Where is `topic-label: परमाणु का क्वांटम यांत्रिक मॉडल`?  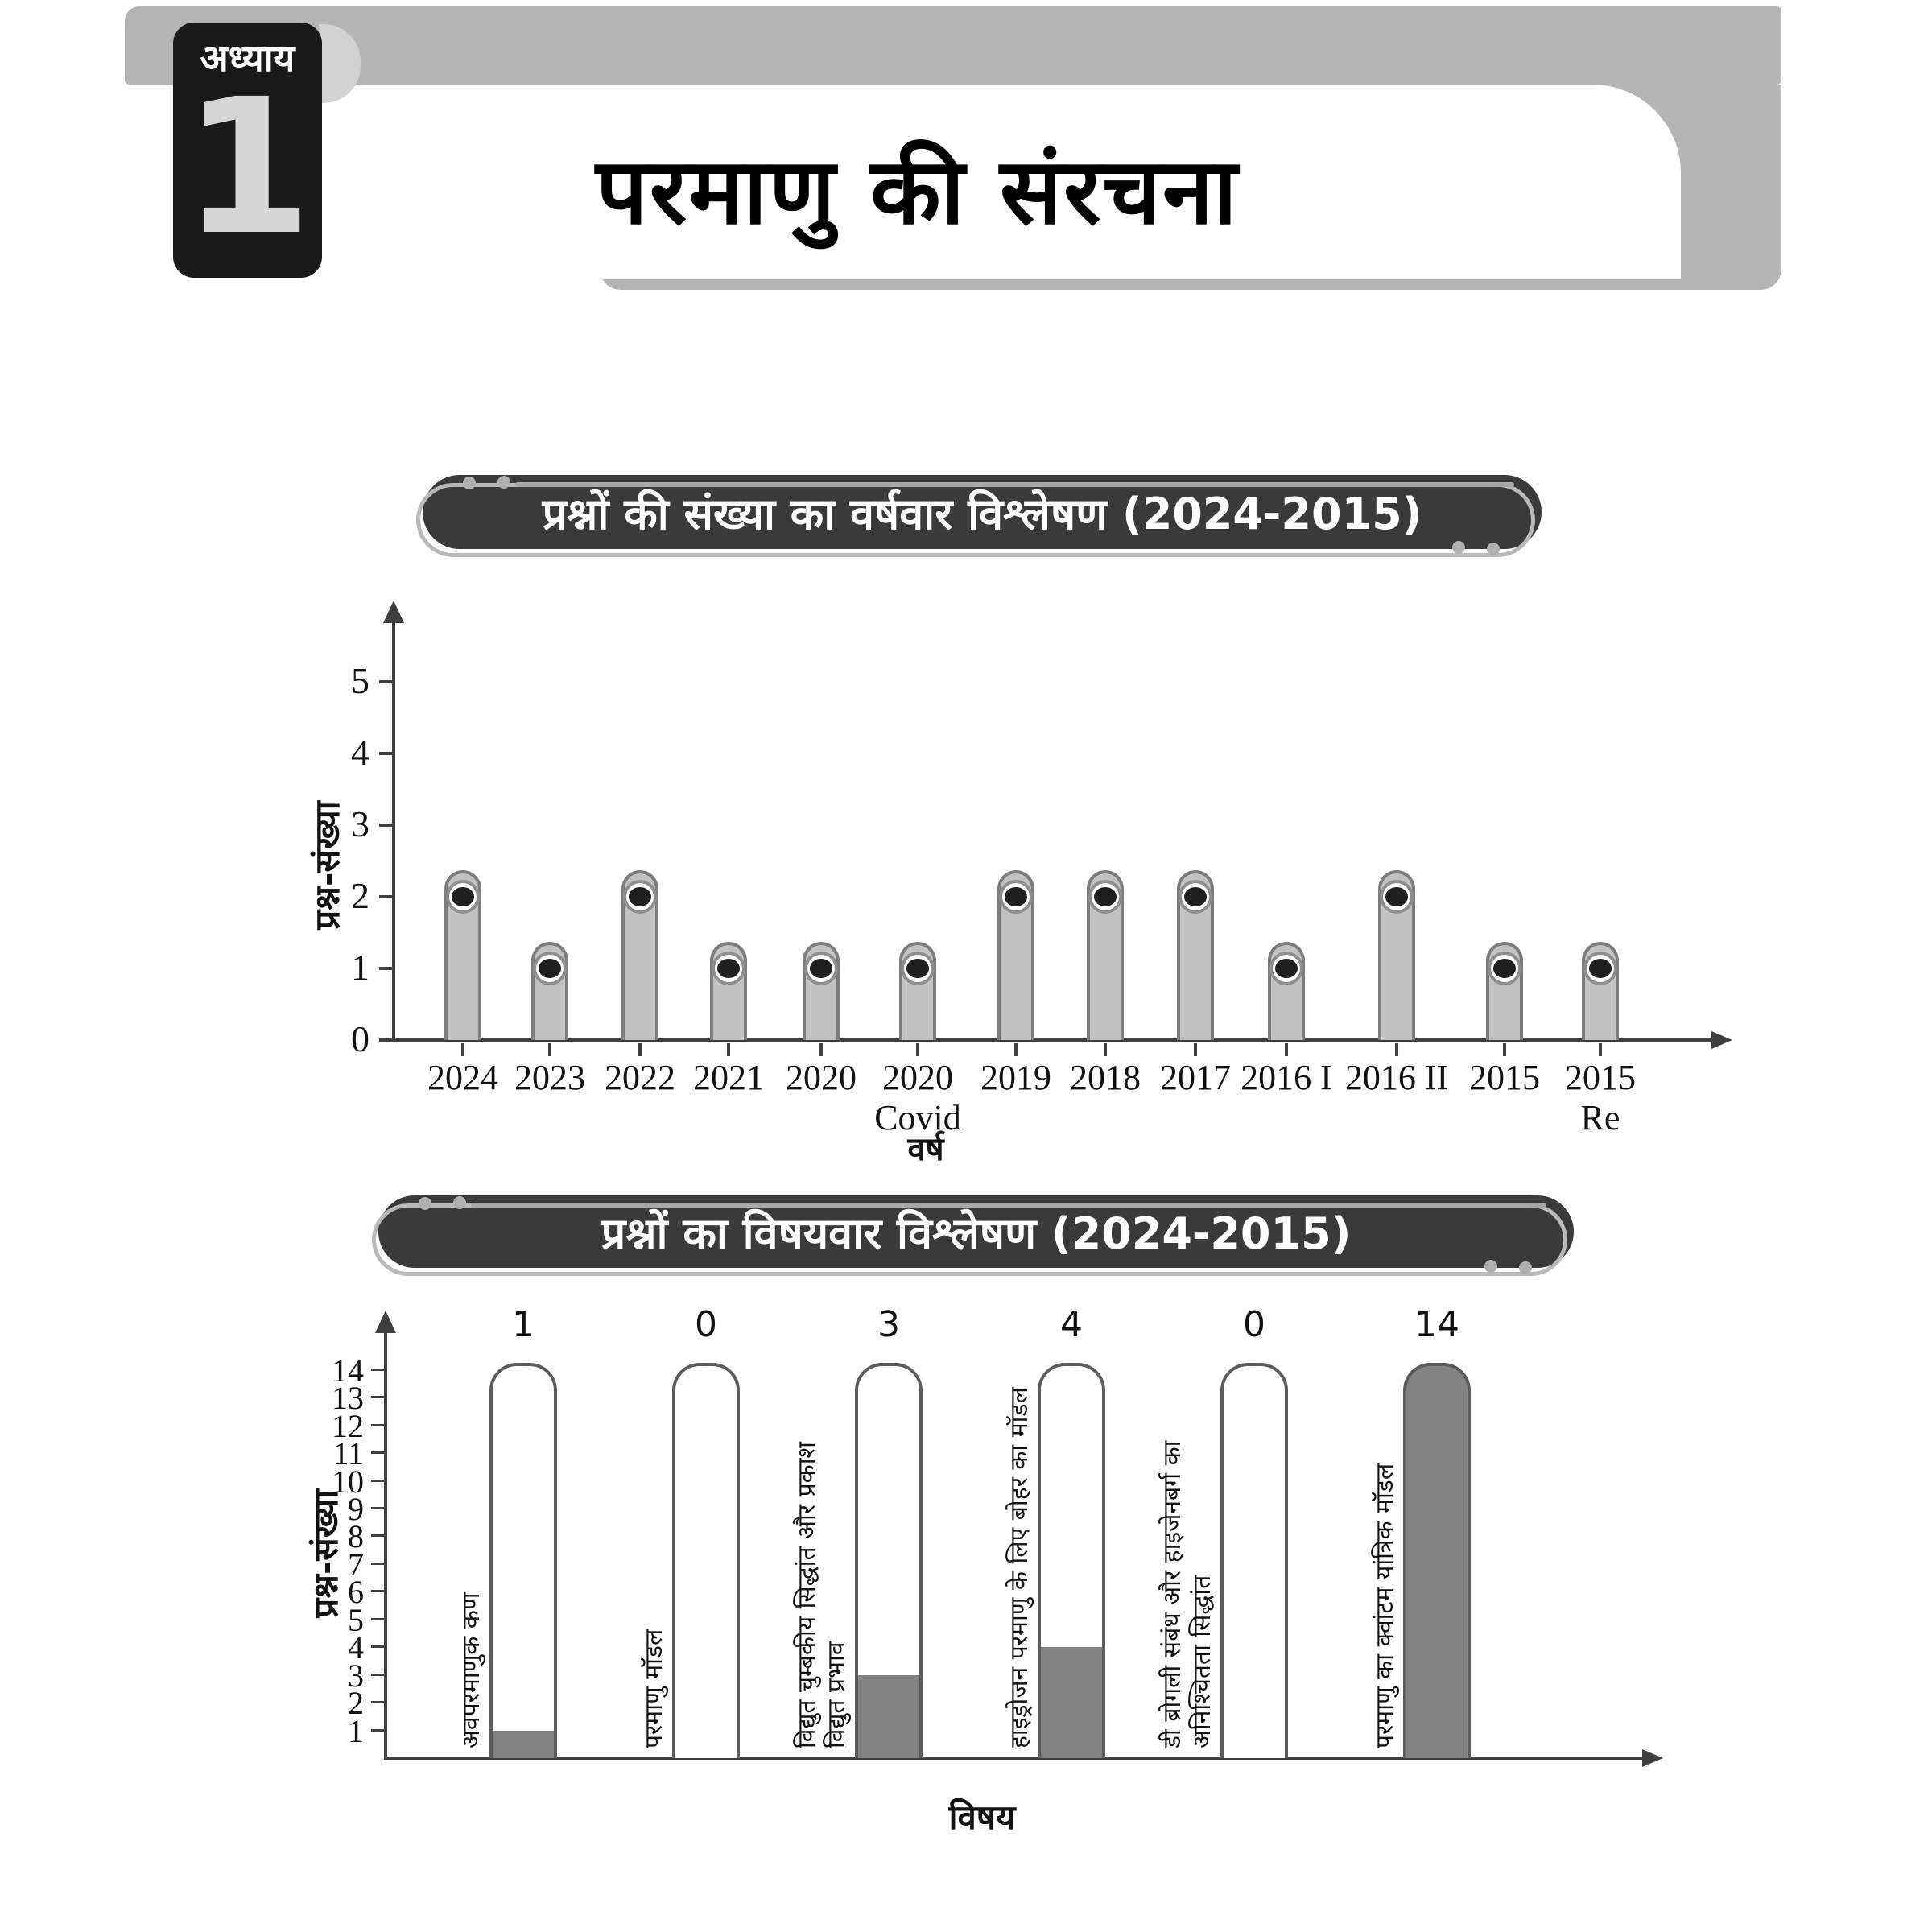 topic-label: परमाणु का क्वांटम यांत्रिक मॉडल is located at coordinates (1385, 1605).